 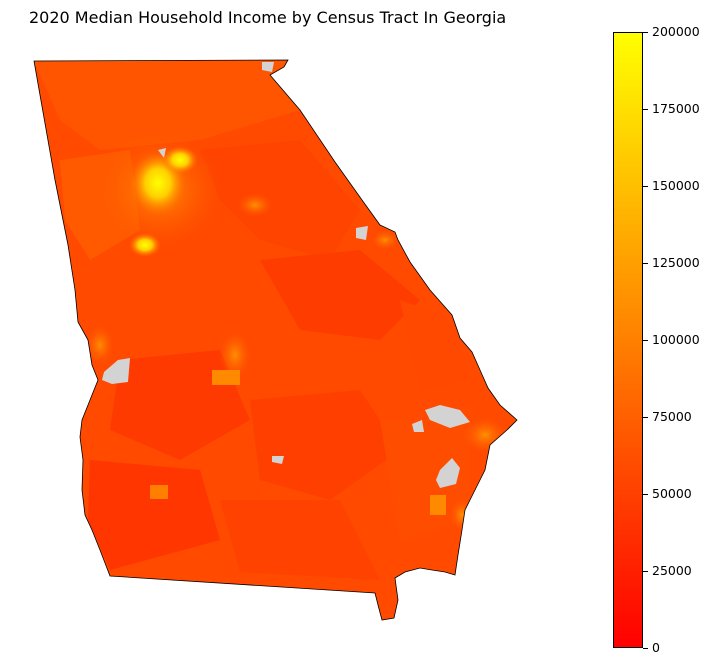 What do you see at coordinates (676, 185) in the screenshot?
I see `colorbar-tick-label: 150000` at bounding box center [676, 185].